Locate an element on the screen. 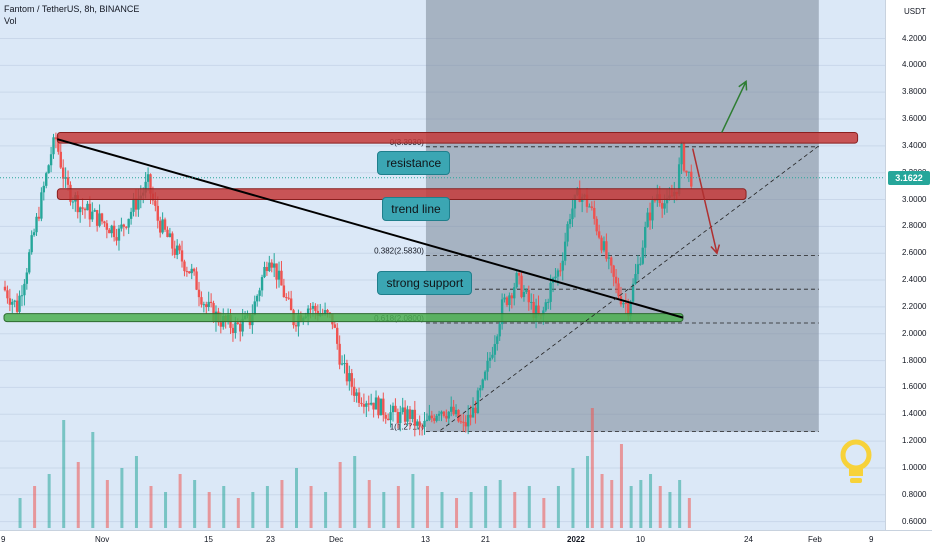 The width and height of the screenshot is (932, 550). lightbulb-icon is located at coordinates (856, 464).